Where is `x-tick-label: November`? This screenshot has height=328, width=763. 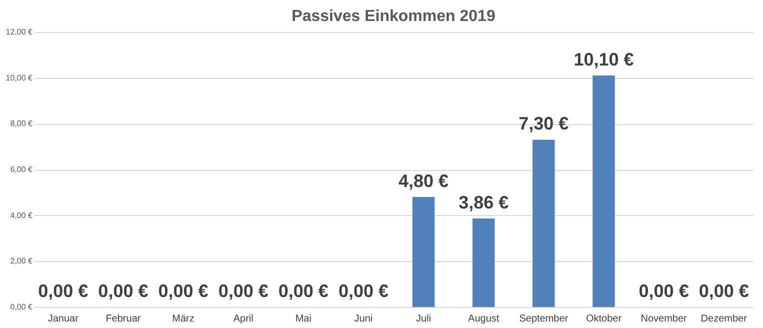 x-tick-label: November is located at coordinates (664, 319).